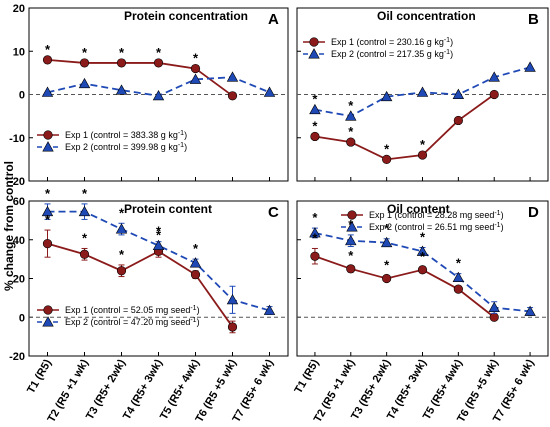 The height and width of the screenshot is (427, 550). What do you see at coordinates (392, 42) in the screenshot?
I see `legend-label: Exp 1 (control = 230.16 g kg-1)` at bounding box center [392, 42].